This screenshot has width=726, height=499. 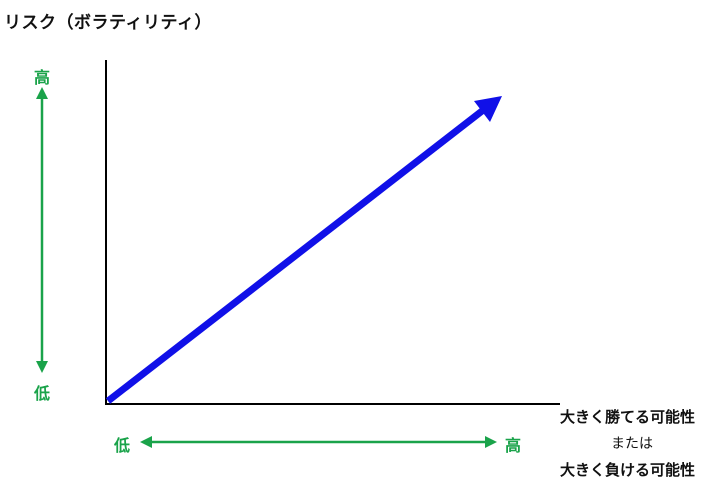 I want to click on y-axis-high-label: 高, so click(x=42, y=77).